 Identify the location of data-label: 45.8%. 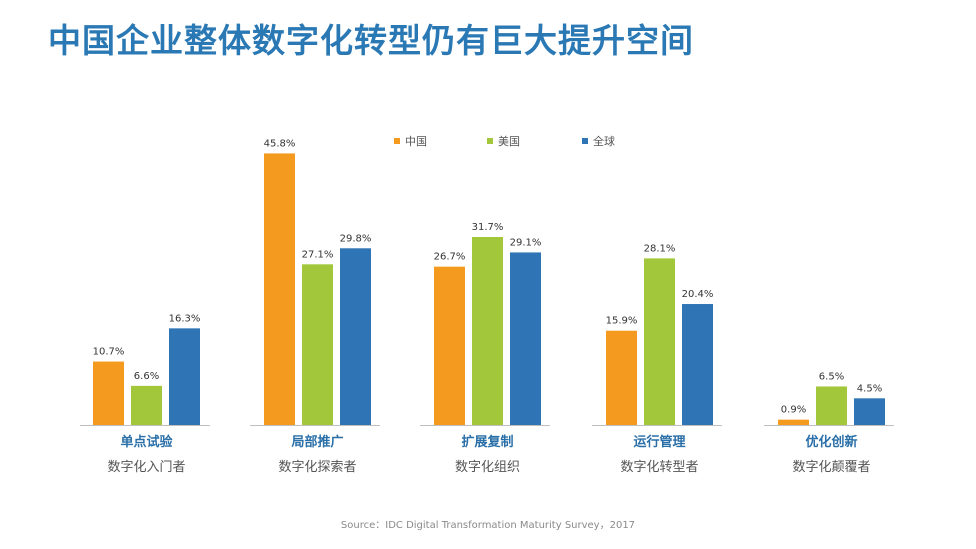
(280, 143).